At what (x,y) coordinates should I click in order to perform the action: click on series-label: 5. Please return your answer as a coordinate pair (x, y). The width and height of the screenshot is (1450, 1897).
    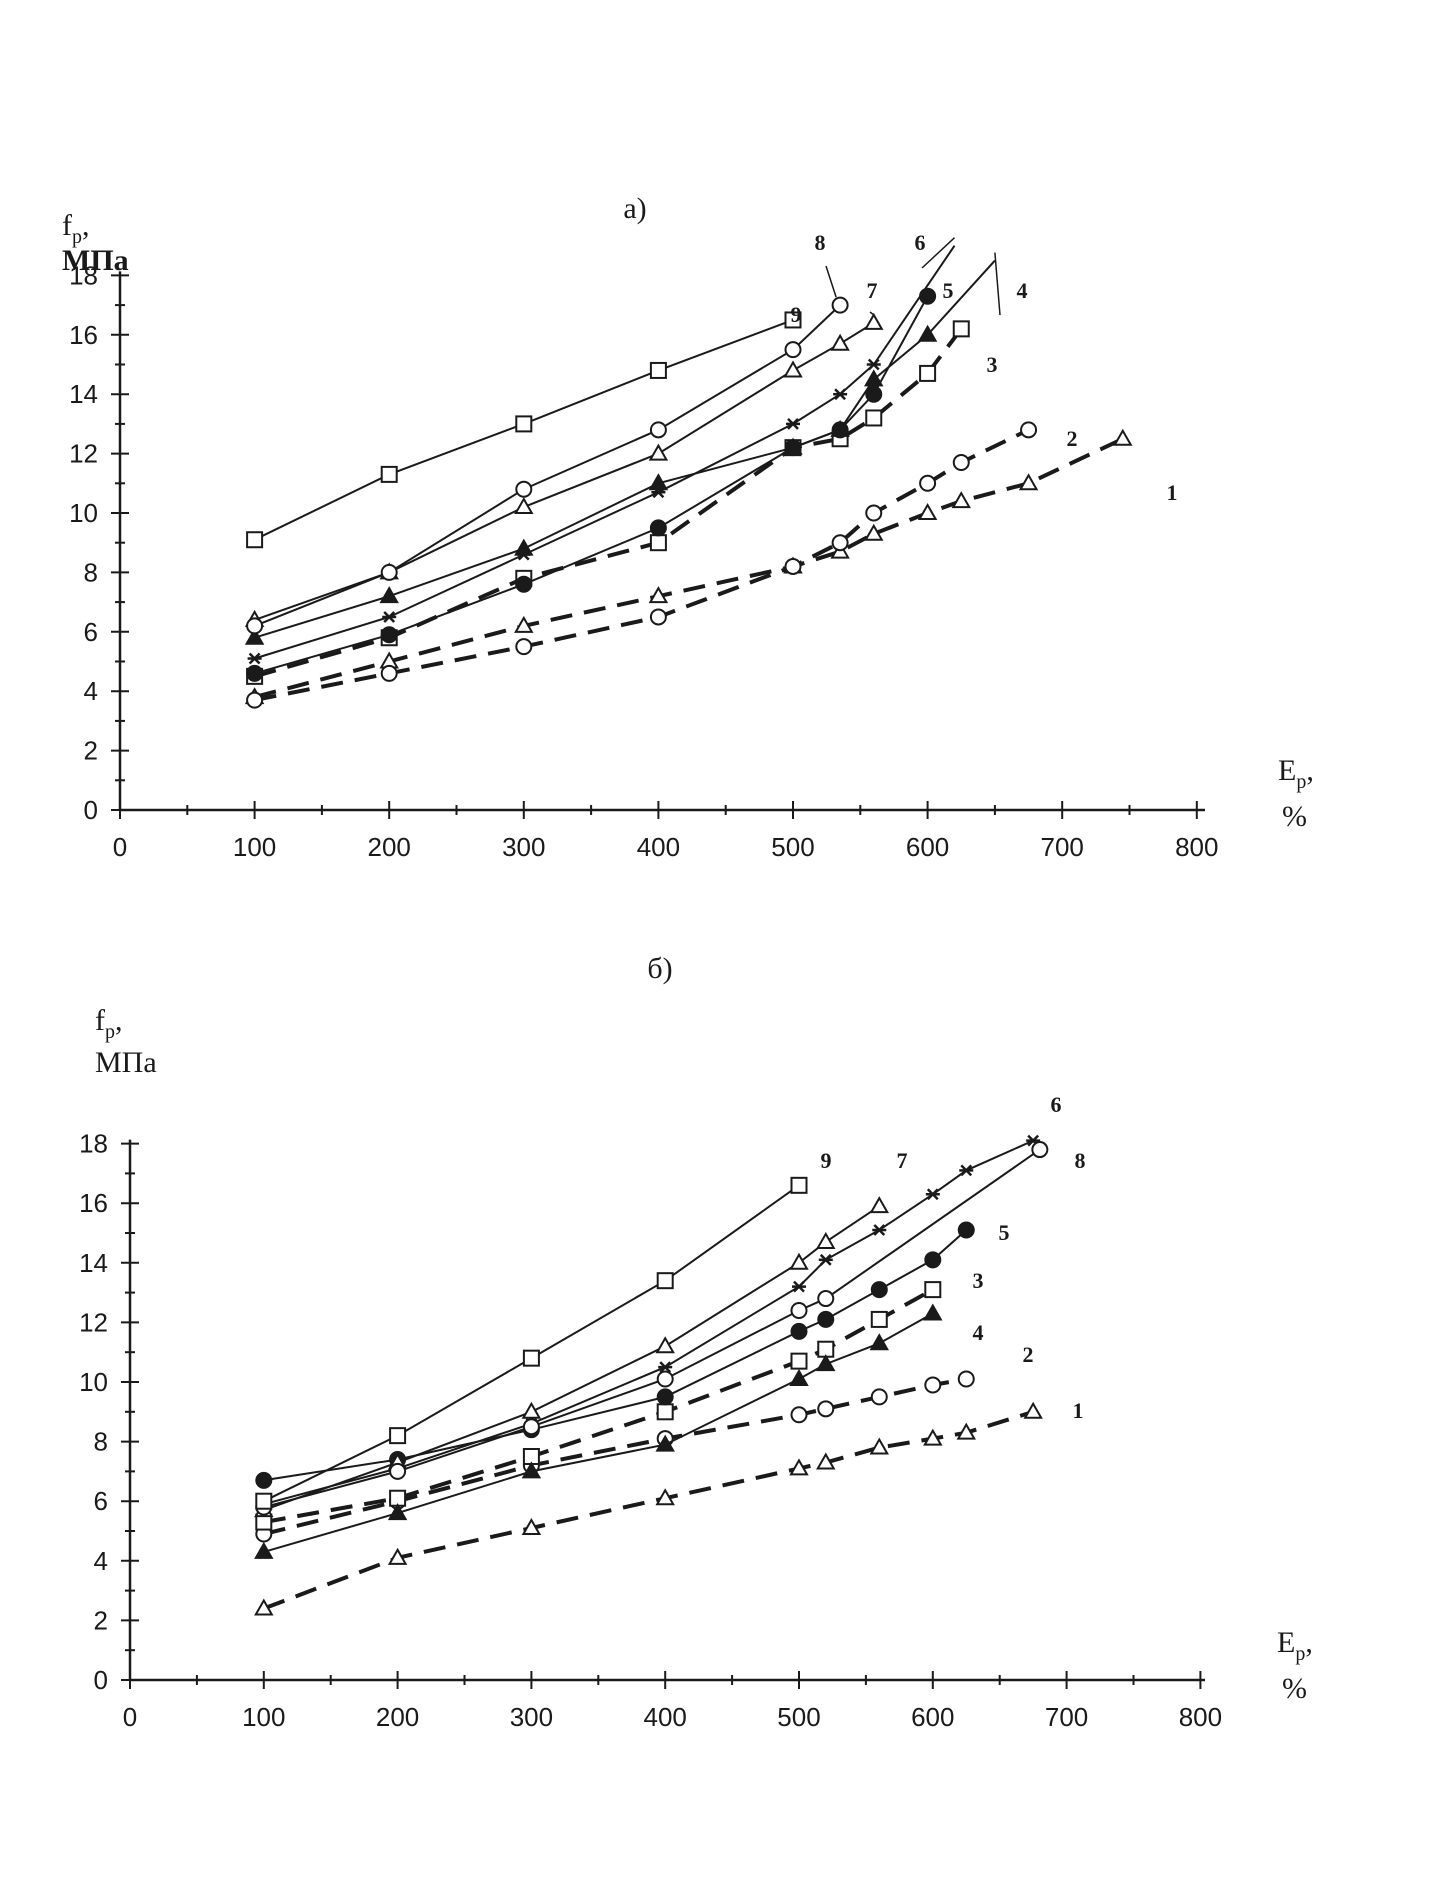
    Looking at the image, I should click on (1004, 1232).